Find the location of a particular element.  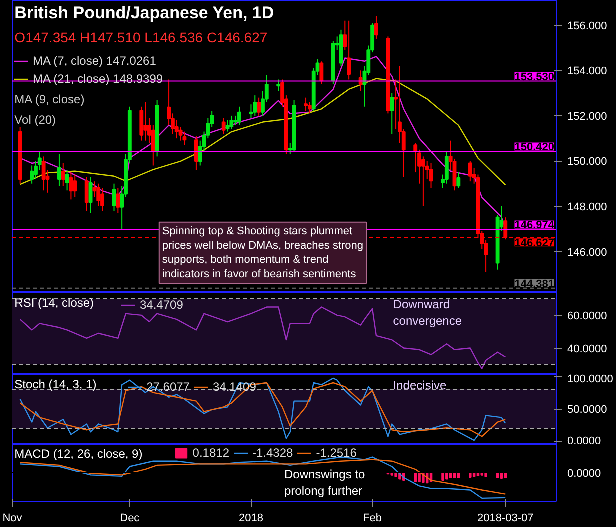

annotation: Spinning top & Shooting stars plummet prices well below DMAs, breaches strong supports, both momentum & trend indicators in favor of bearish sentiments is located at coordinates (263, 253).